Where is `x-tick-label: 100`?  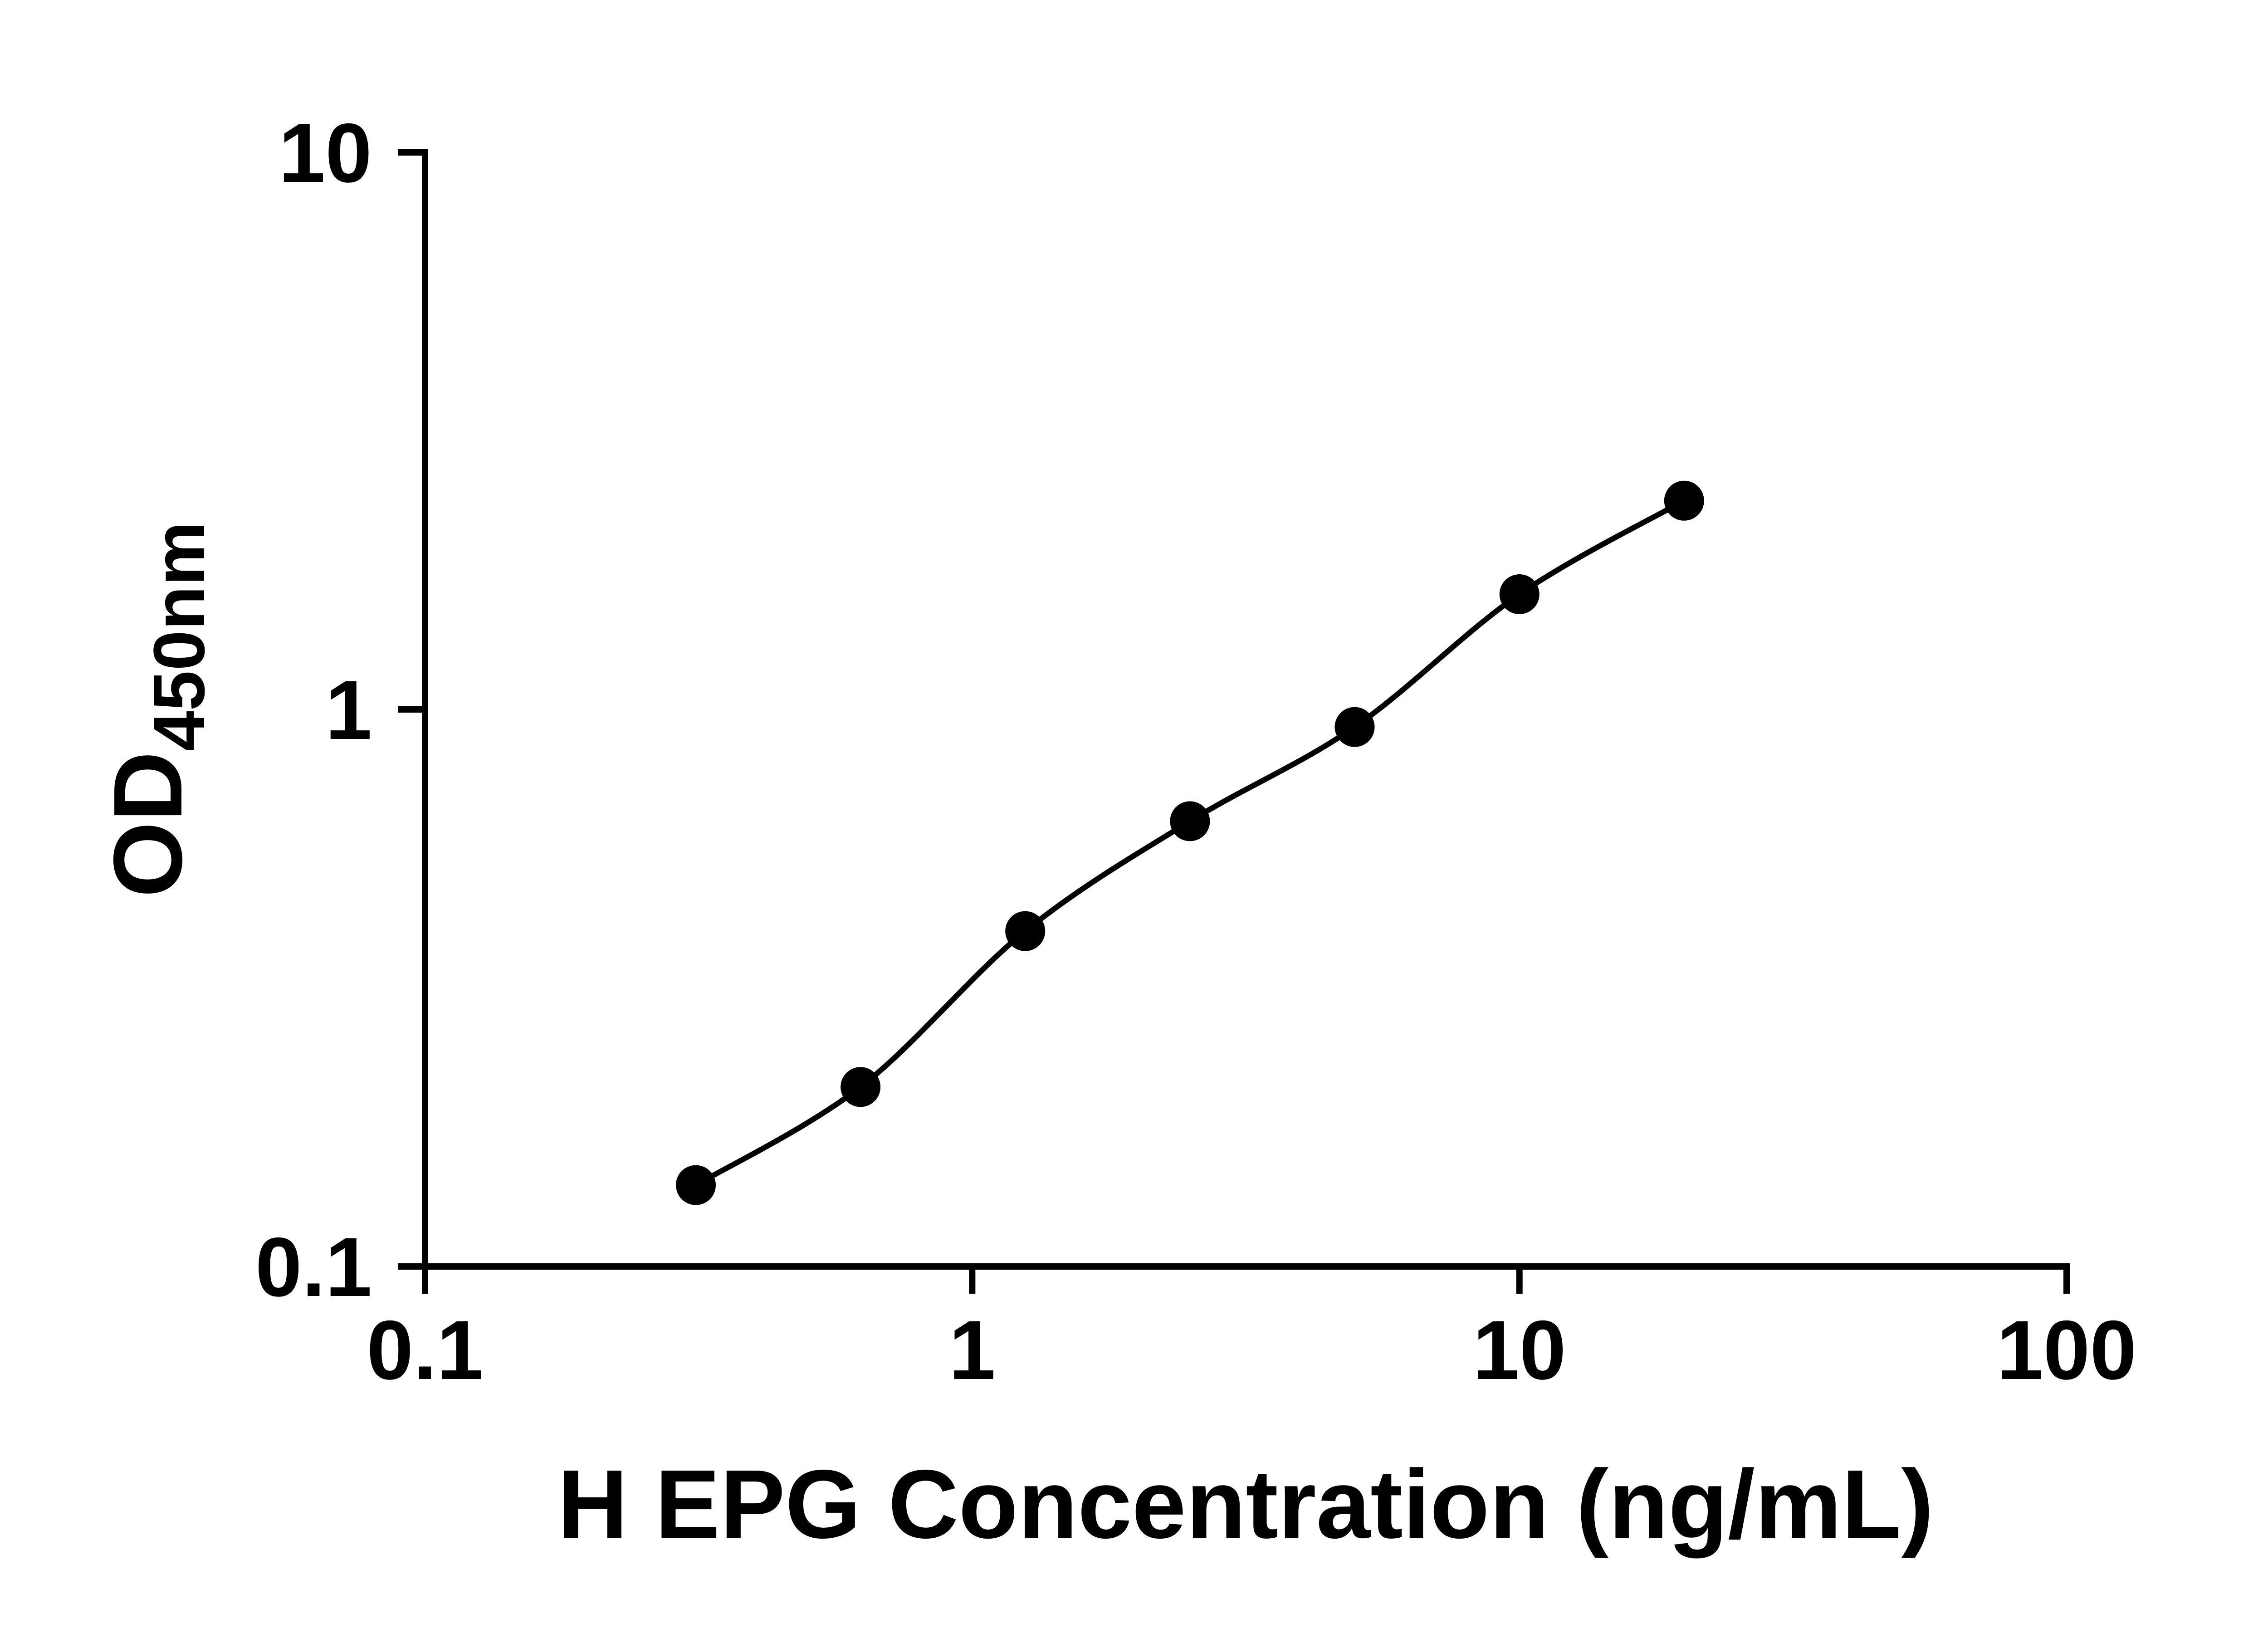 x-tick-label: 100 is located at coordinates (2067, 1350).